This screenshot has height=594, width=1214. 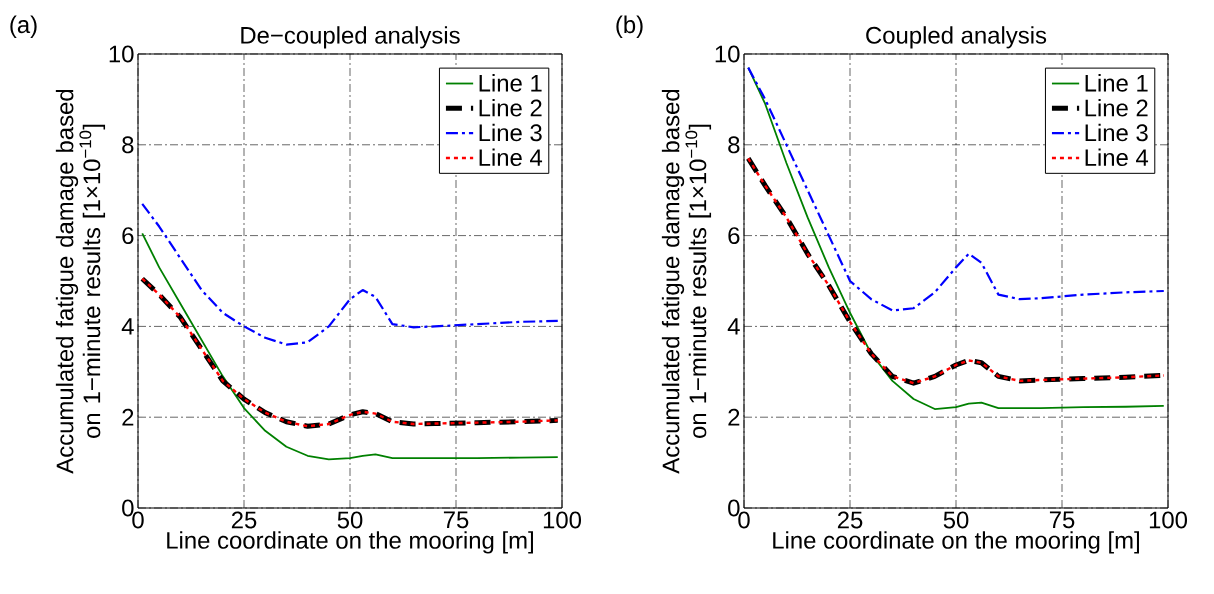 What do you see at coordinates (23, 26) in the screenshot?
I see `text: (a)` at bounding box center [23, 26].